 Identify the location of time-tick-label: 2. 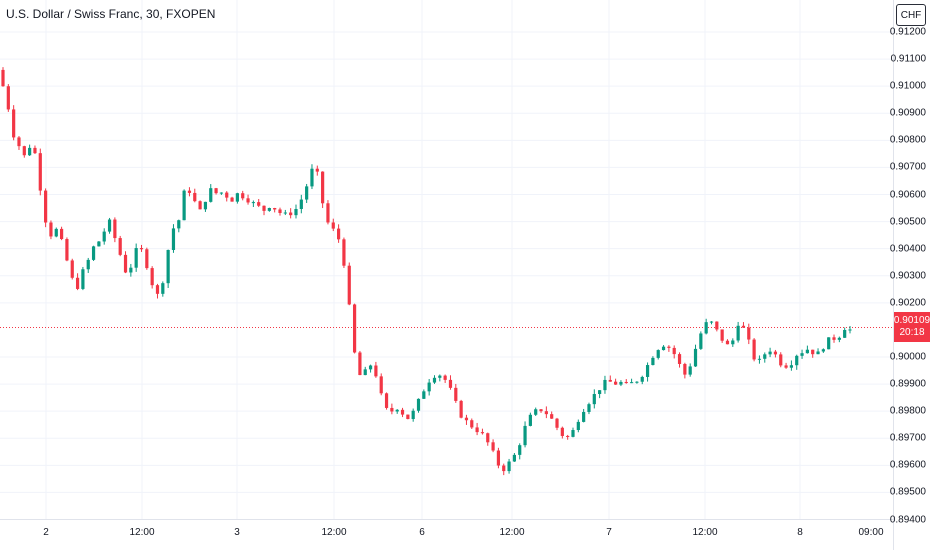
(46, 532).